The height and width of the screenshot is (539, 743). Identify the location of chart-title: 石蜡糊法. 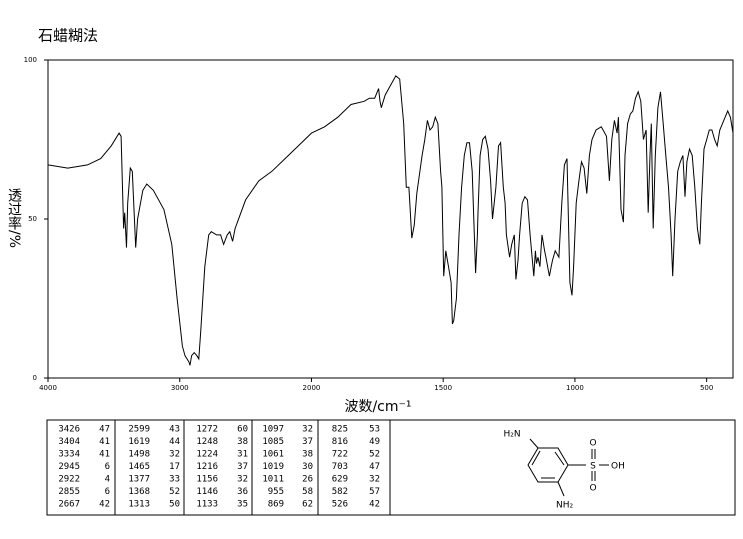
(68, 36).